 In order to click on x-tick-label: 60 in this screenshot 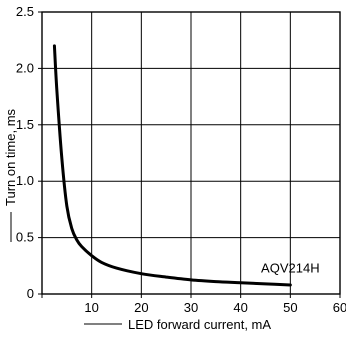, I will do `click(339, 307)`.